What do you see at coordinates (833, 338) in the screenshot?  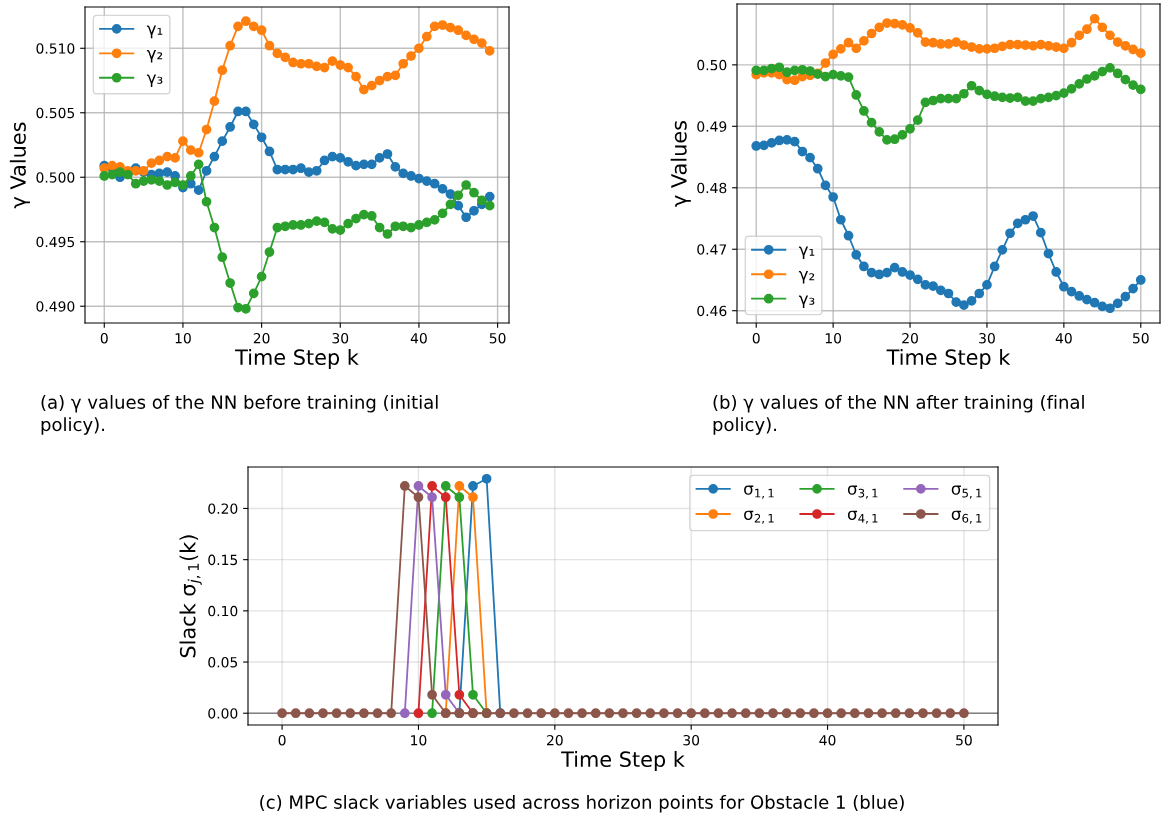 I see `x-tick-label: 10` at bounding box center [833, 338].